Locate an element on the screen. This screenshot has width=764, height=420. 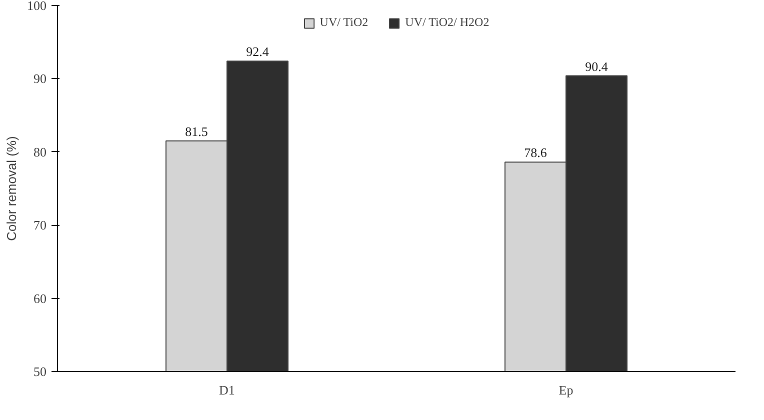
y-tick-label: 60 is located at coordinates (40, 298).